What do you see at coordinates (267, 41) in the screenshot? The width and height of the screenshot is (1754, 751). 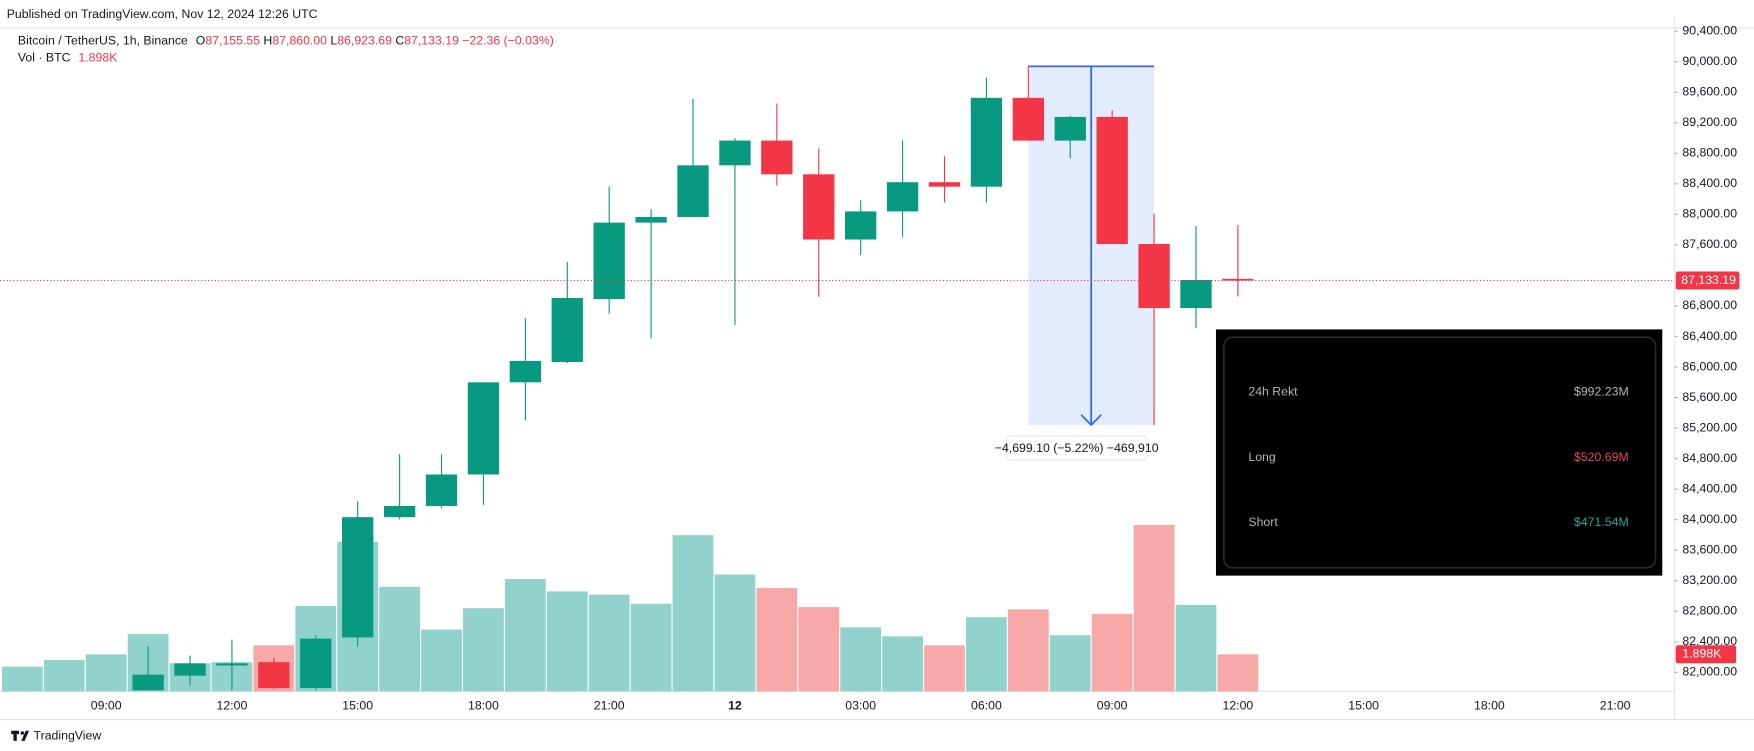 I see `ohlc-key: H` at bounding box center [267, 41].